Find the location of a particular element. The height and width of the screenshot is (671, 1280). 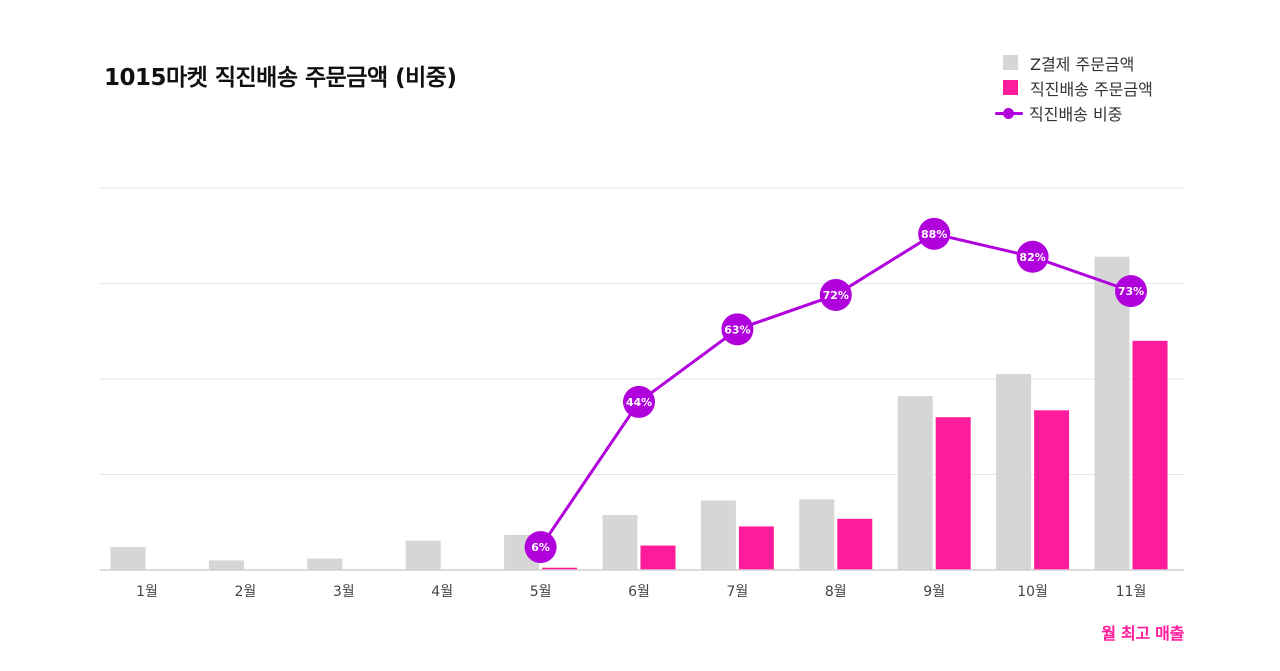

point-label: 6% is located at coordinates (540, 547).